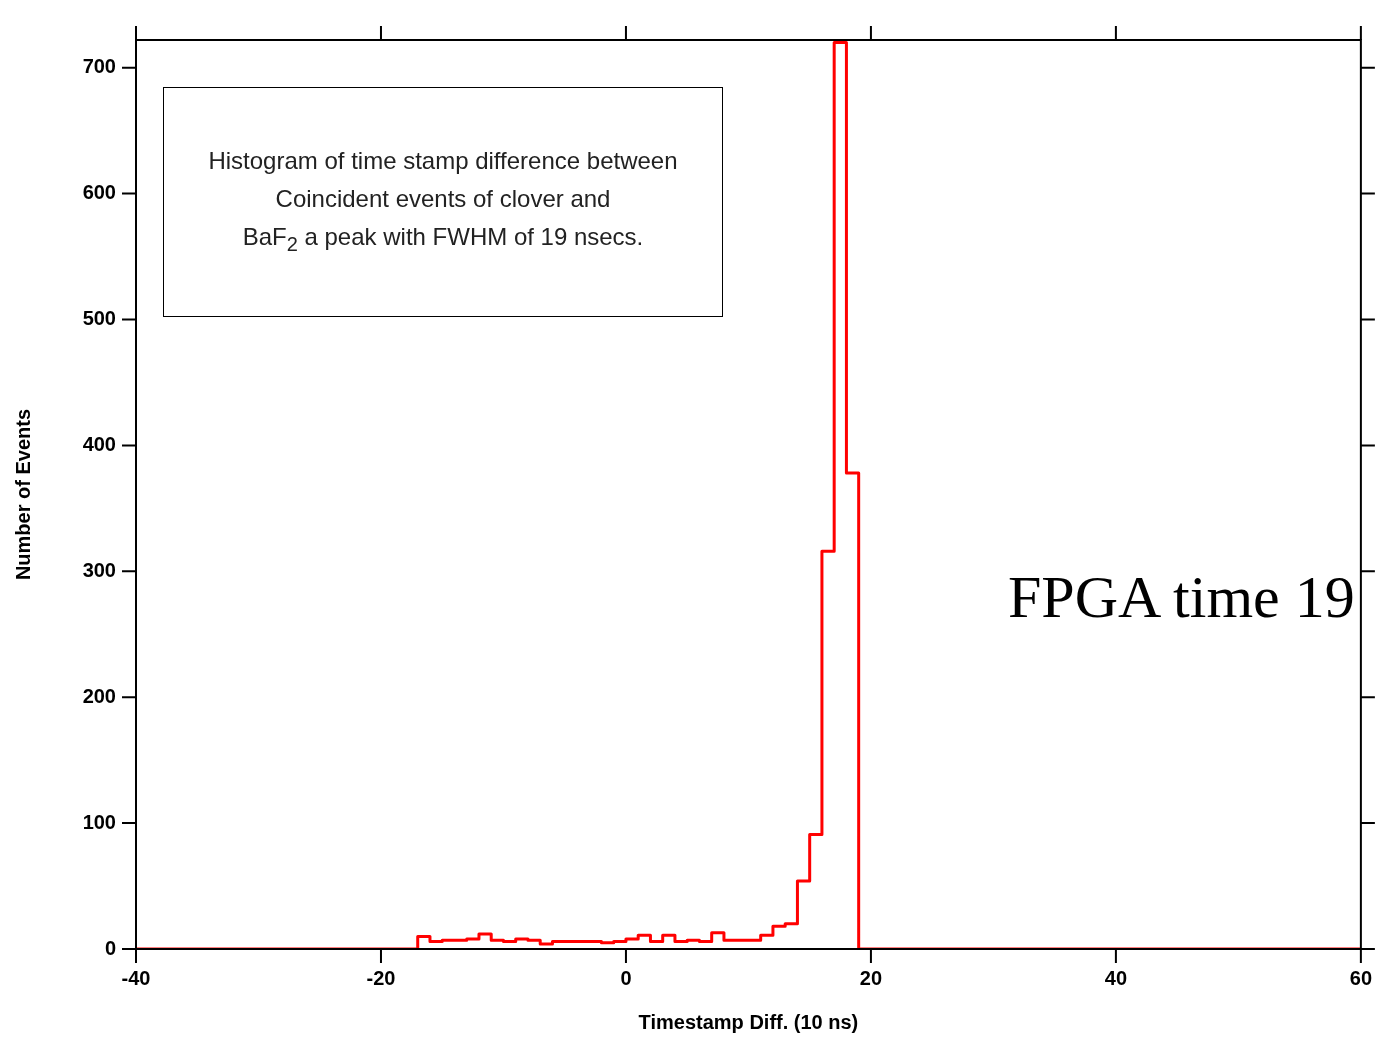  I want to click on x-axis-title: Timestamp Diff. (10 ns), so click(748, 1021).